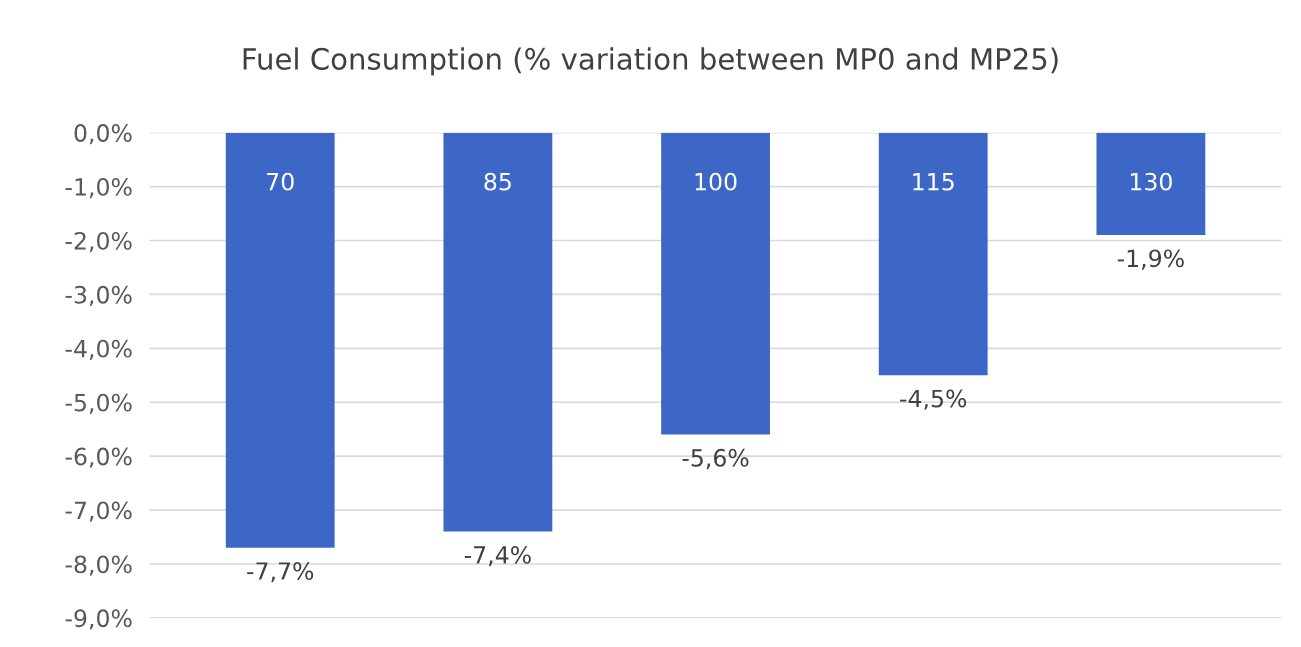 Image resolution: width=1301 pixels, height=647 pixels. Describe the element at coordinates (280, 181) in the screenshot. I see `x-tick-label: 70` at that location.